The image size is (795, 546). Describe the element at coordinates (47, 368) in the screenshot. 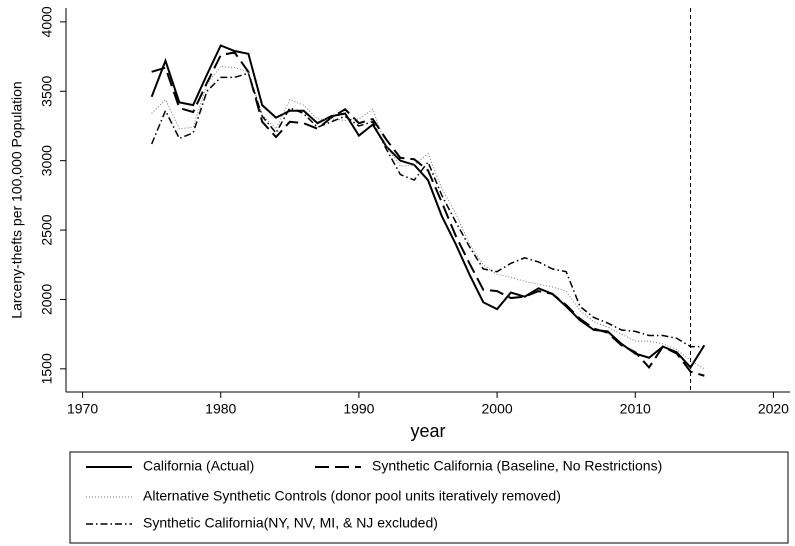

I see `y-tick-label: 1500` at that location.